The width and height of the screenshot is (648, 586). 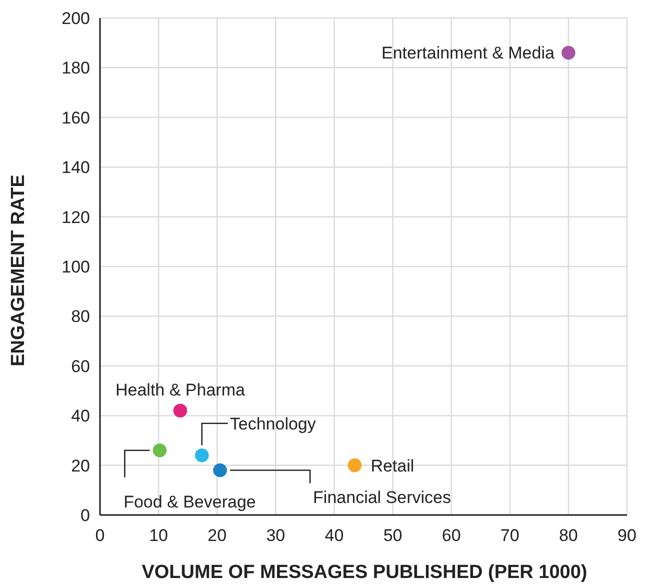 What do you see at coordinates (382, 498) in the screenshot?
I see `text: Financial Services` at bounding box center [382, 498].